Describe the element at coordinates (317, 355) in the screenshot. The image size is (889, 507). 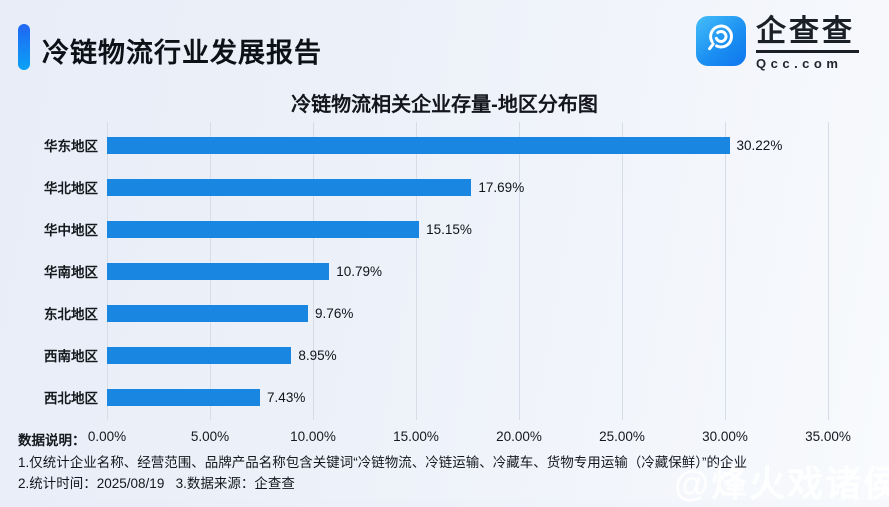
I see `value-label: 8.95%` at that location.